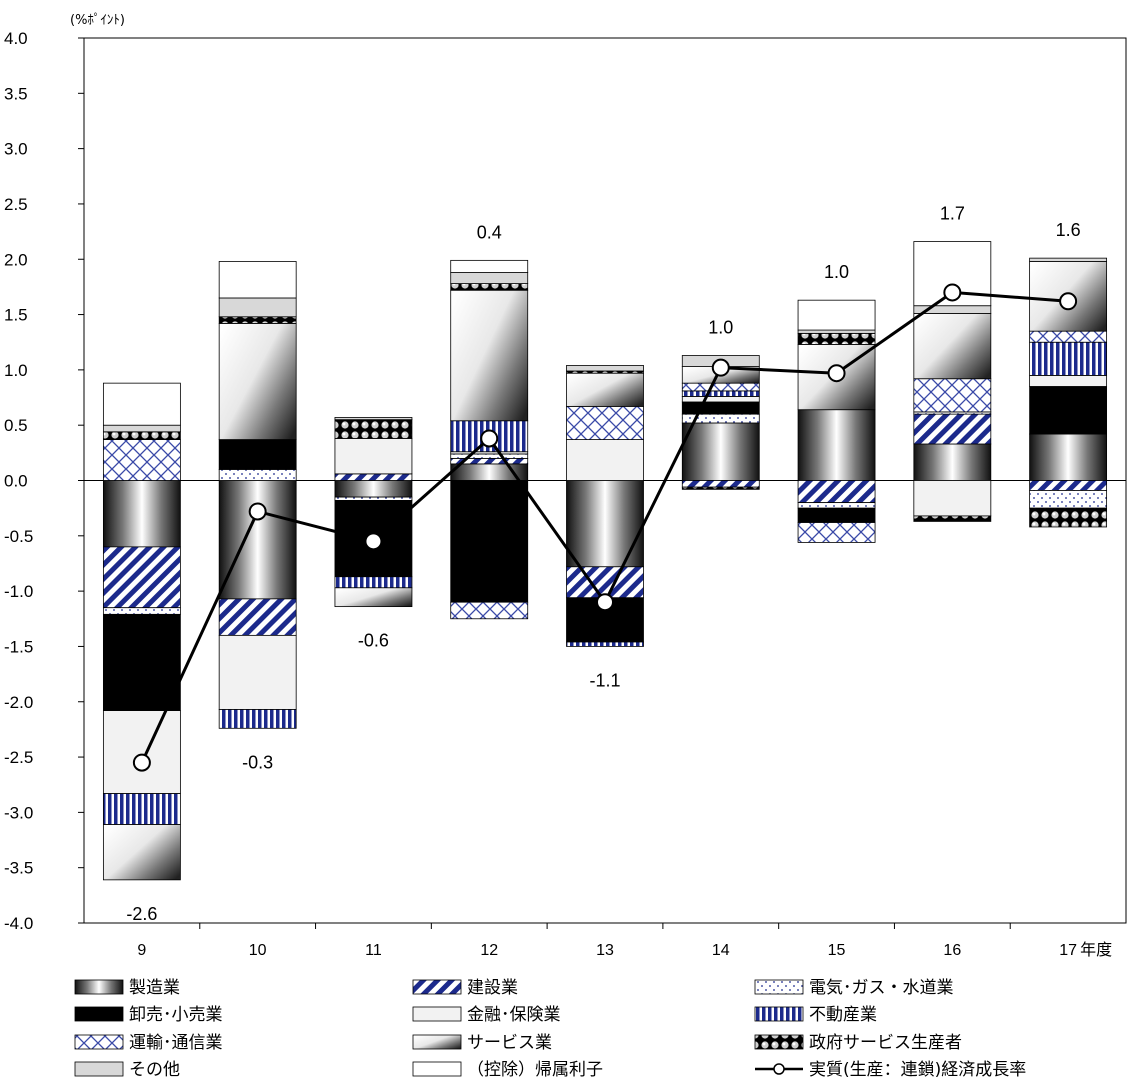 The width and height of the screenshot is (1136, 1090). Describe the element at coordinates (257, 762) in the screenshot. I see `growth-value-label: -0.3` at that location.